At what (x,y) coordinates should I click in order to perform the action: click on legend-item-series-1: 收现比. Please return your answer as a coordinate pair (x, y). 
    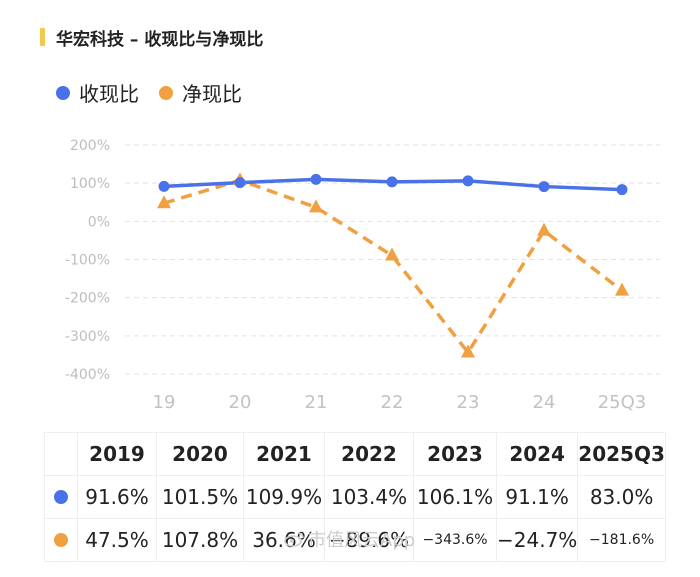
    Looking at the image, I should click on (97, 92).